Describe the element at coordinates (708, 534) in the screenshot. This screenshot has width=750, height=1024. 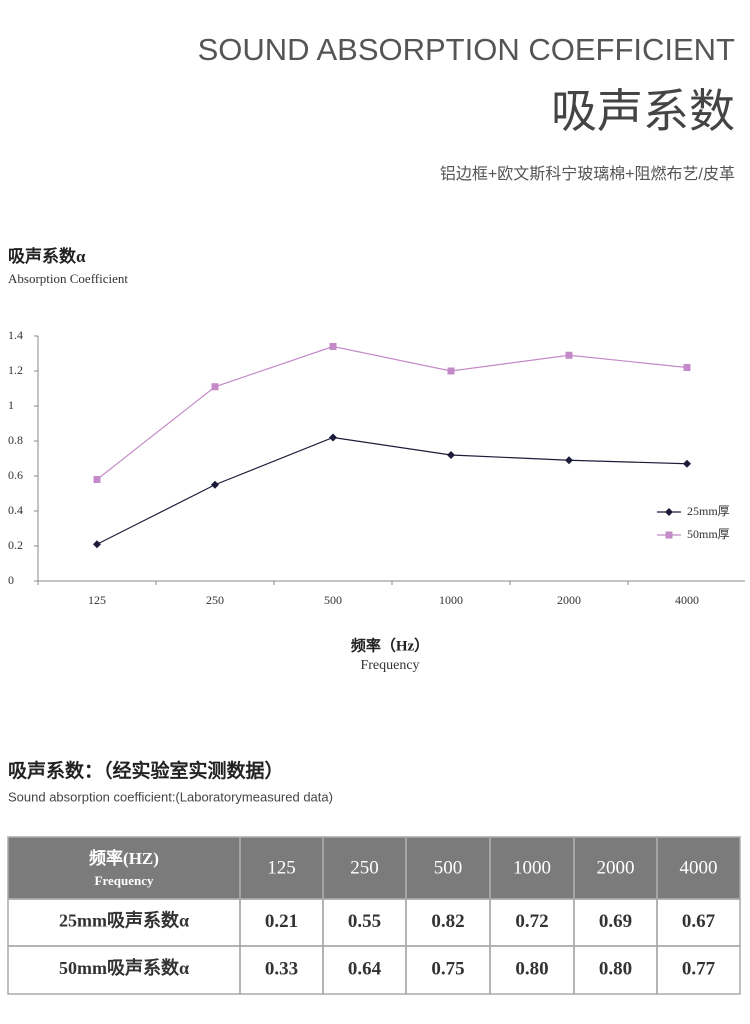
I see `legend-label: 50mm厚` at that location.